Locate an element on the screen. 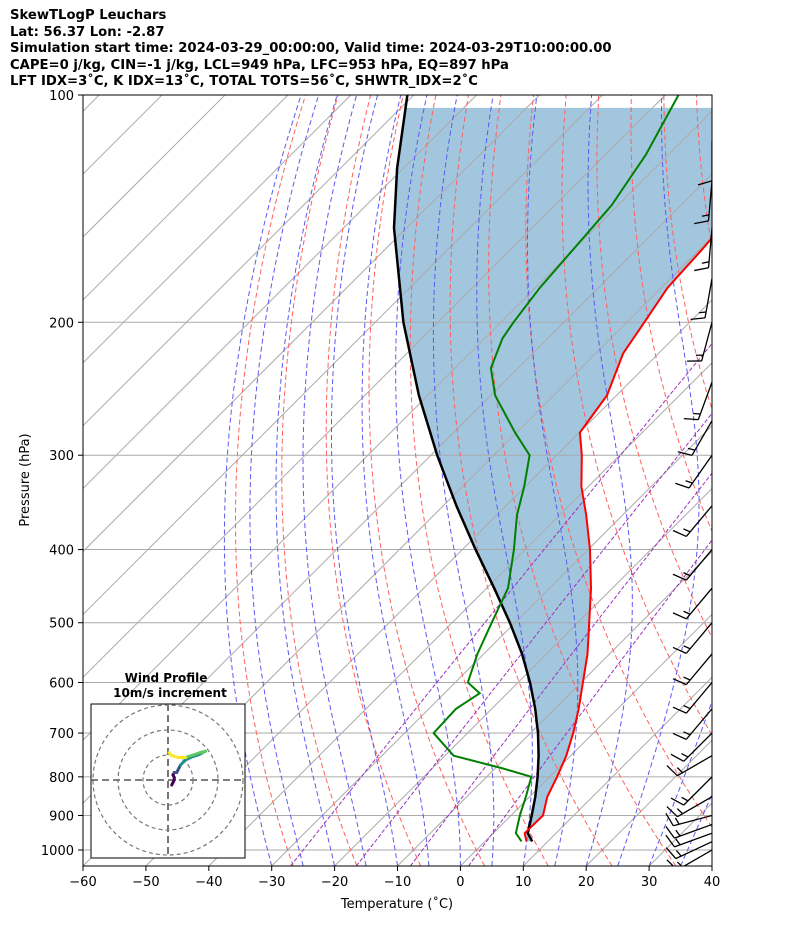  x-tick-label: −10 is located at coordinates (397, 882).